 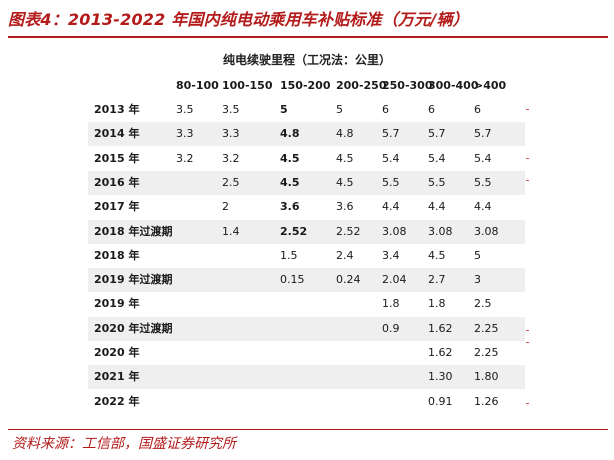 What do you see at coordinates (225, 207) in the screenshot?
I see `table-cell: 2` at bounding box center [225, 207].